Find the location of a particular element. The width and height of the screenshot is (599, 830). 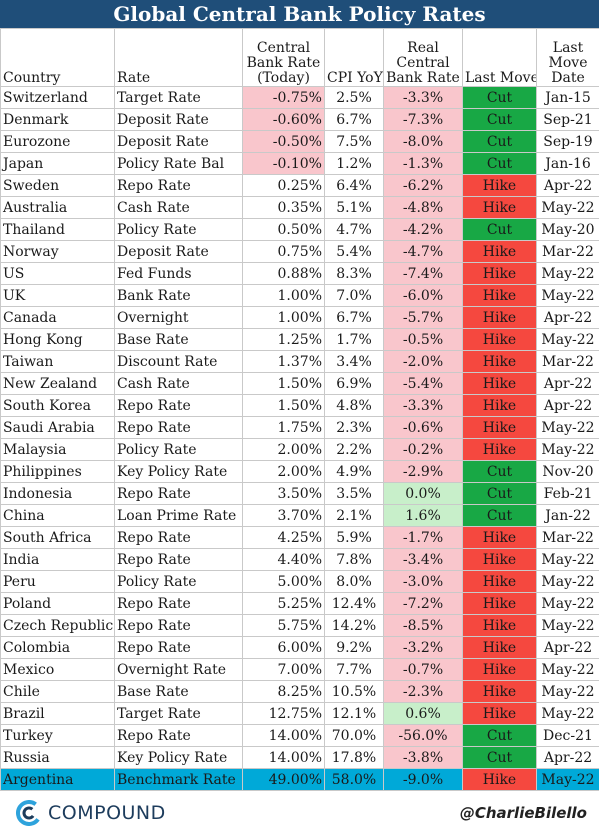

header-rate: Rate is located at coordinates (178, 57).